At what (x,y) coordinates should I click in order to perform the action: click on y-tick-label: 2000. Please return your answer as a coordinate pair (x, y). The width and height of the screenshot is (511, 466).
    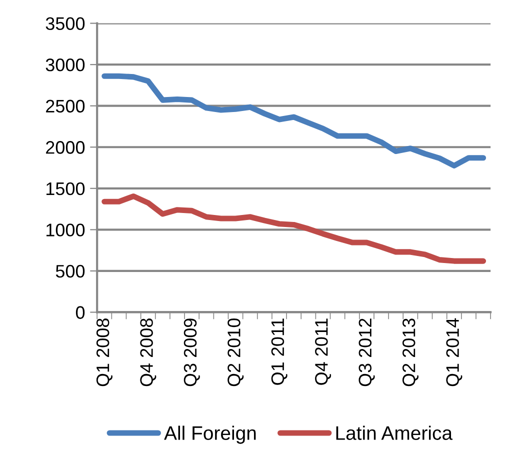
    Looking at the image, I should click on (65, 147).